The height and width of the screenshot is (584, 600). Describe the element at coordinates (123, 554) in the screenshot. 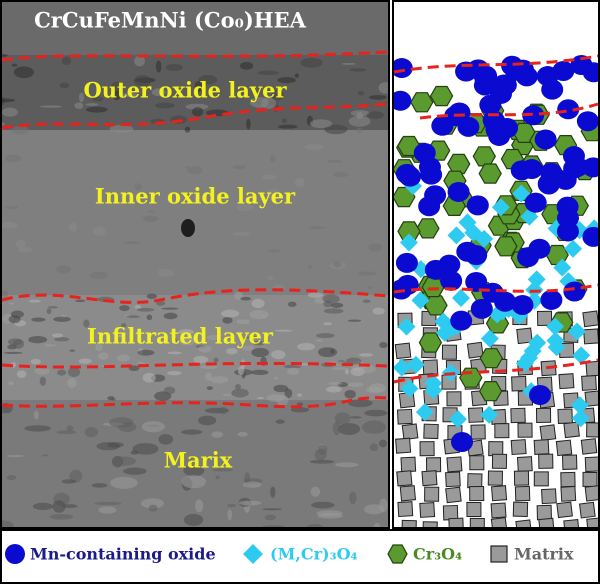

I see `legend-label: Mn-containing oxide` at that location.